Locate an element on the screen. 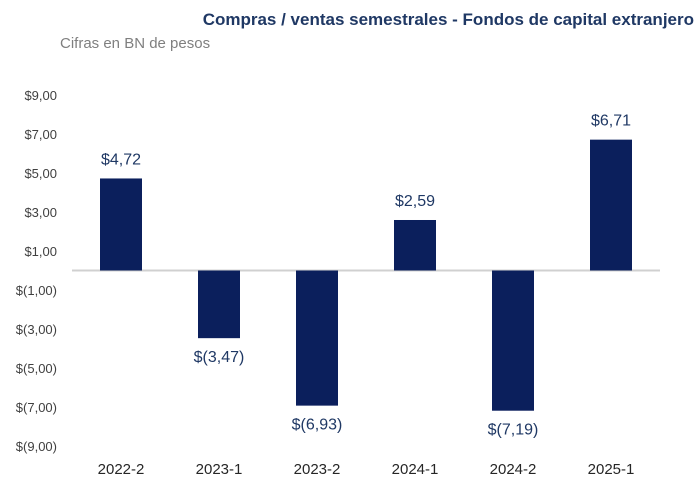 The width and height of the screenshot is (700, 483). y-tick-label: $1,00 is located at coordinates (40, 251).